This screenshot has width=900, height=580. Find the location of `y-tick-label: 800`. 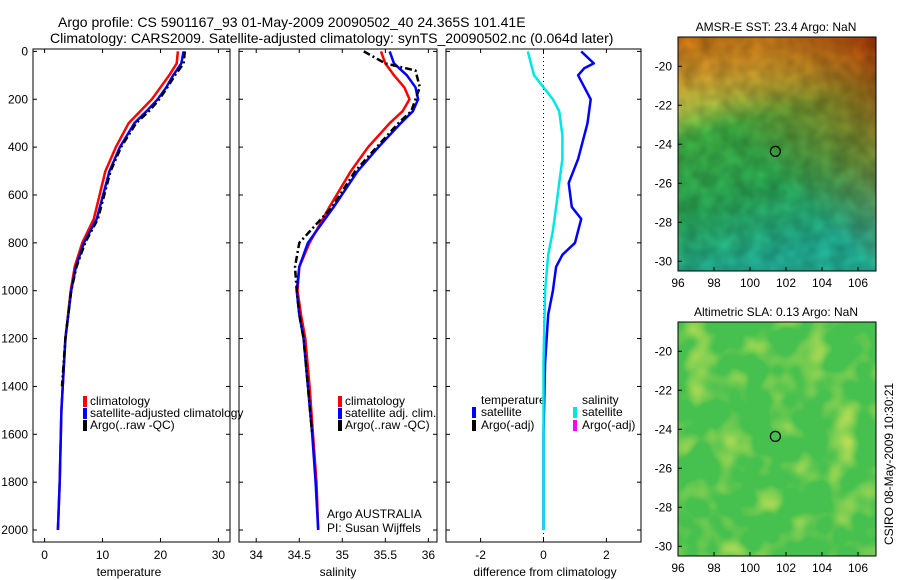

y-tick-label: 800 is located at coordinates (18, 243).